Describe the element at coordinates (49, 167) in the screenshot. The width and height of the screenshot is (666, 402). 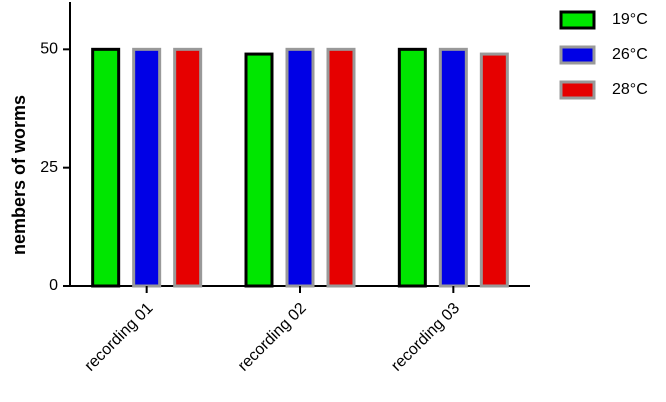
I see `y-tick-label: 25` at that location.